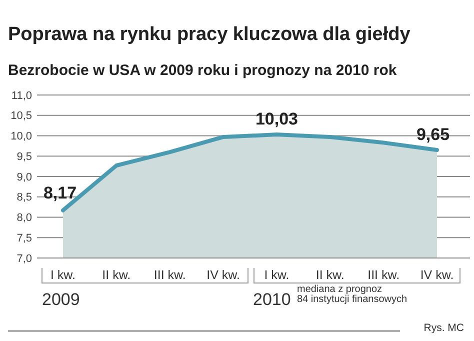 The image size is (474, 341). What do you see at coordinates (24, 218) in the screenshot?
I see `y-tick-label: 8,0` at bounding box center [24, 218].